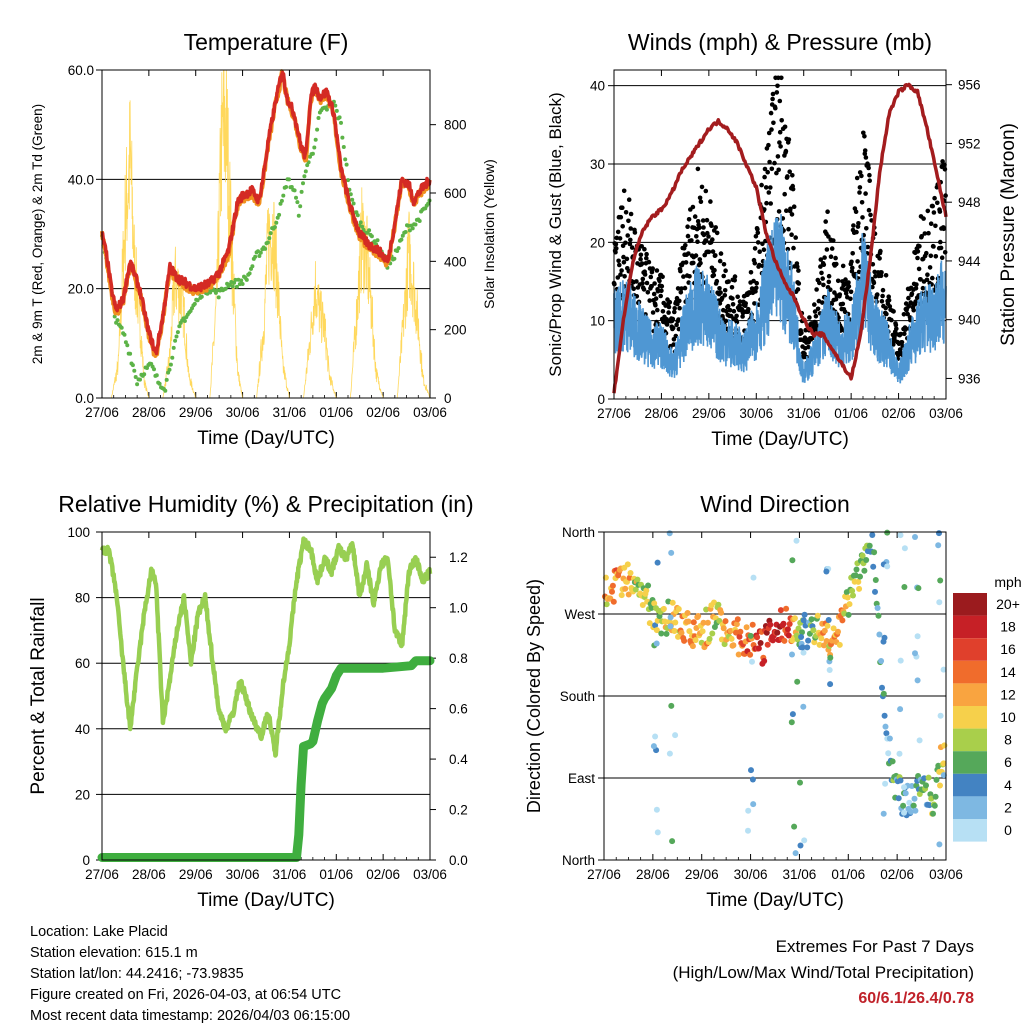 This screenshot has height=1027, width=1024. Describe the element at coordinates (578, 532) in the screenshot. I see `y-tick-label: North` at that location.